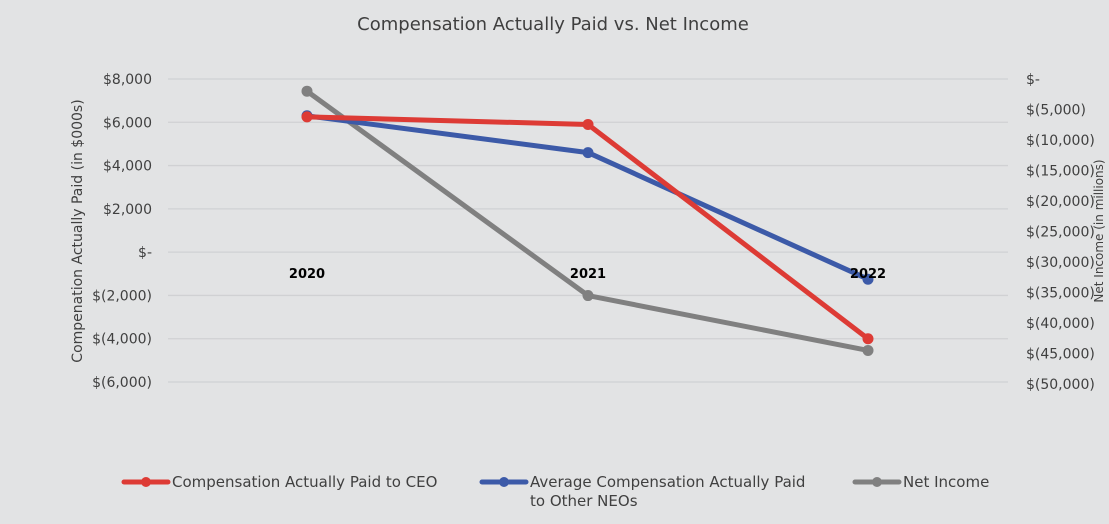 The image size is (1109, 524). I want to click on category-label: 2020, so click(307, 274).